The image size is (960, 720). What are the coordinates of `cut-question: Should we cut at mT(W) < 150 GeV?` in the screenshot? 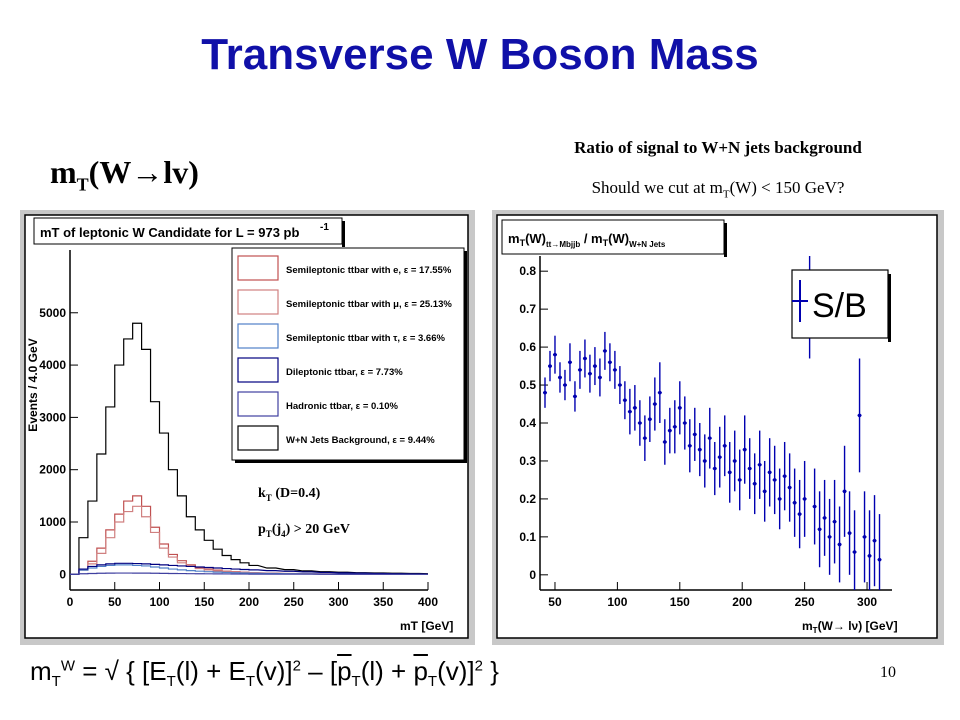 It's located at (718, 189).